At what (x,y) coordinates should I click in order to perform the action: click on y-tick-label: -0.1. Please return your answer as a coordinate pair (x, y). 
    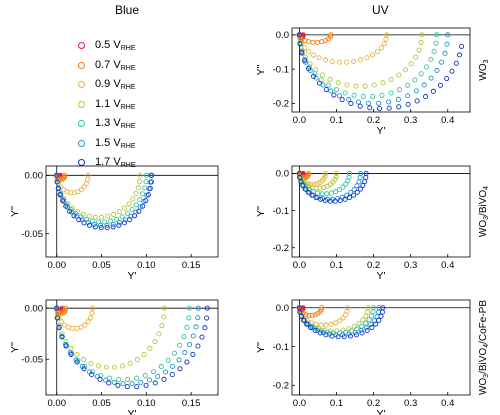
    Looking at the image, I should click on (281, 347).